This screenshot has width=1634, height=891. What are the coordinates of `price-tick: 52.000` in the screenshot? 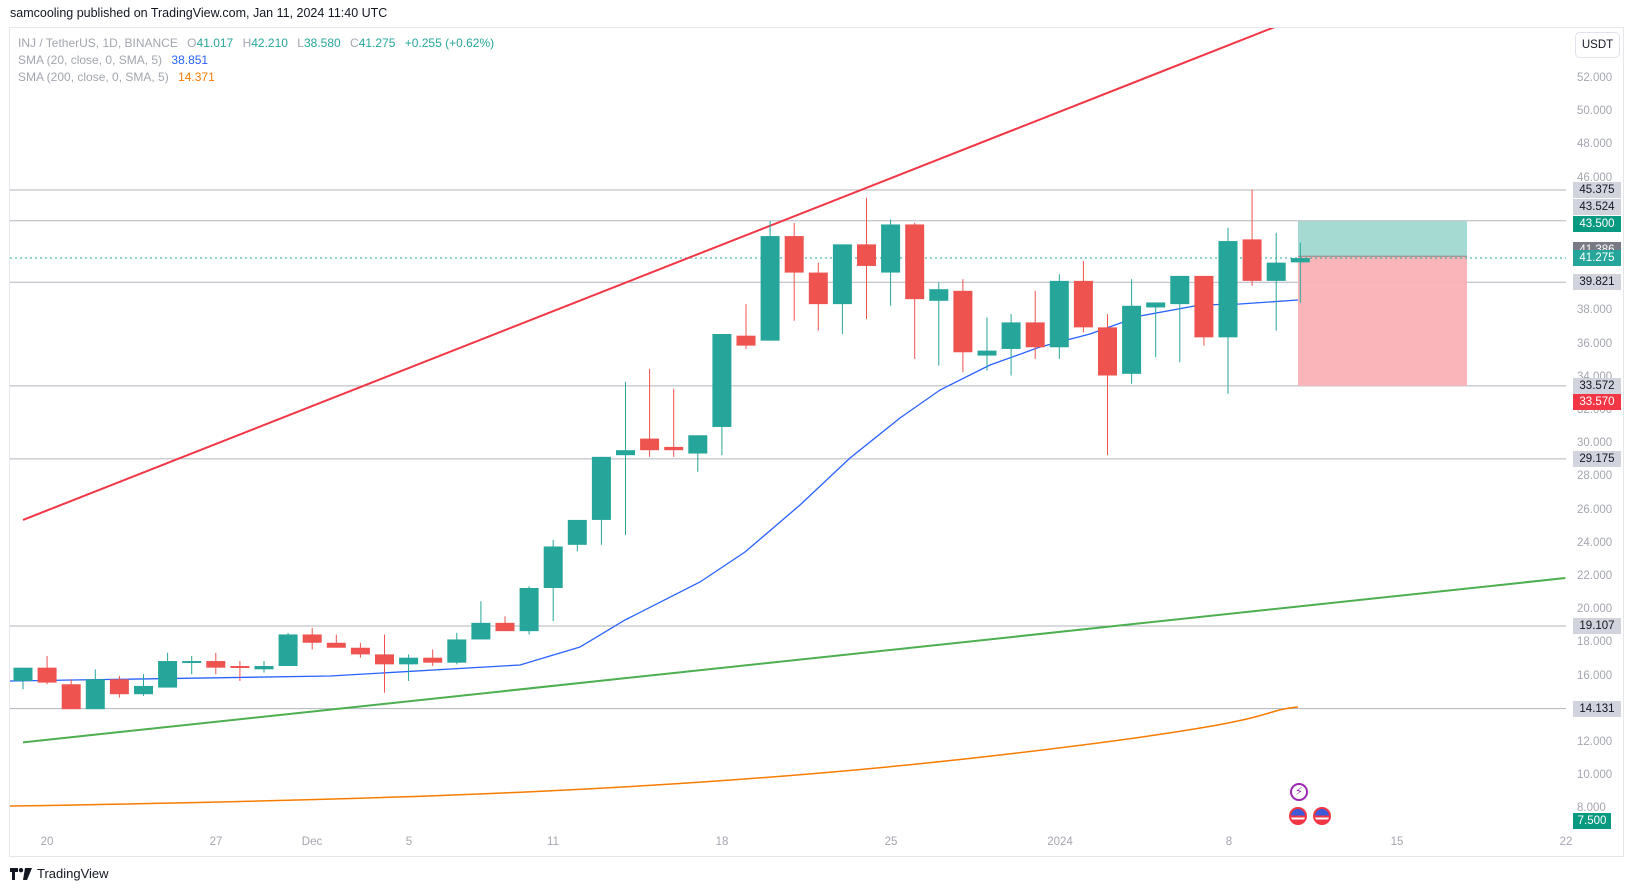 It's located at (1595, 78).